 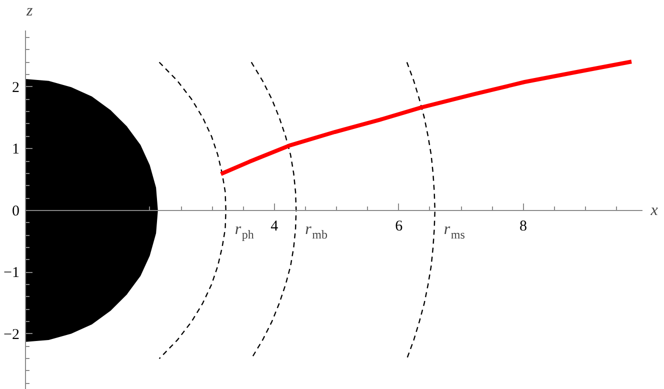 What do you see at coordinates (399, 226) in the screenshot?
I see `x-tick-label: 6` at bounding box center [399, 226].